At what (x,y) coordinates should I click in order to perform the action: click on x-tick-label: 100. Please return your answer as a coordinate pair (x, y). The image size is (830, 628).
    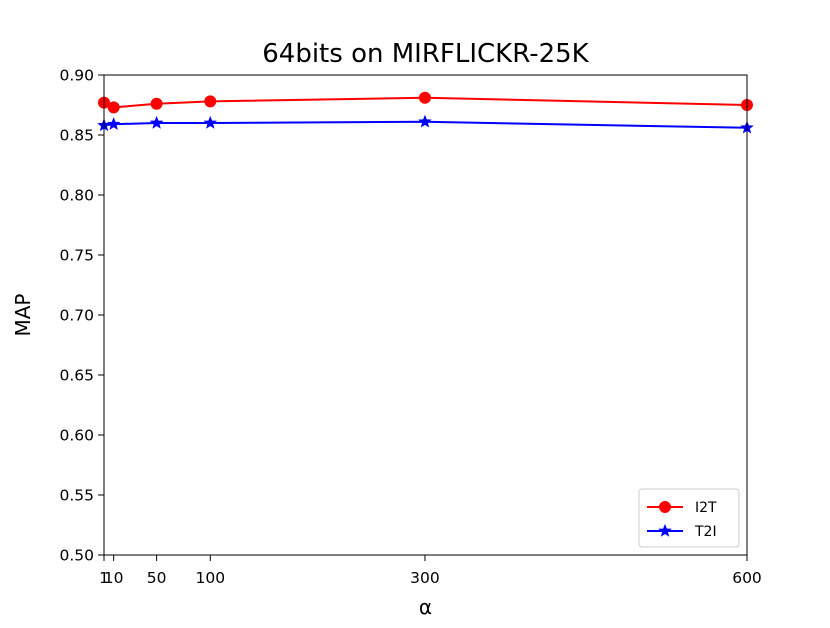
    Looking at the image, I should click on (210, 578).